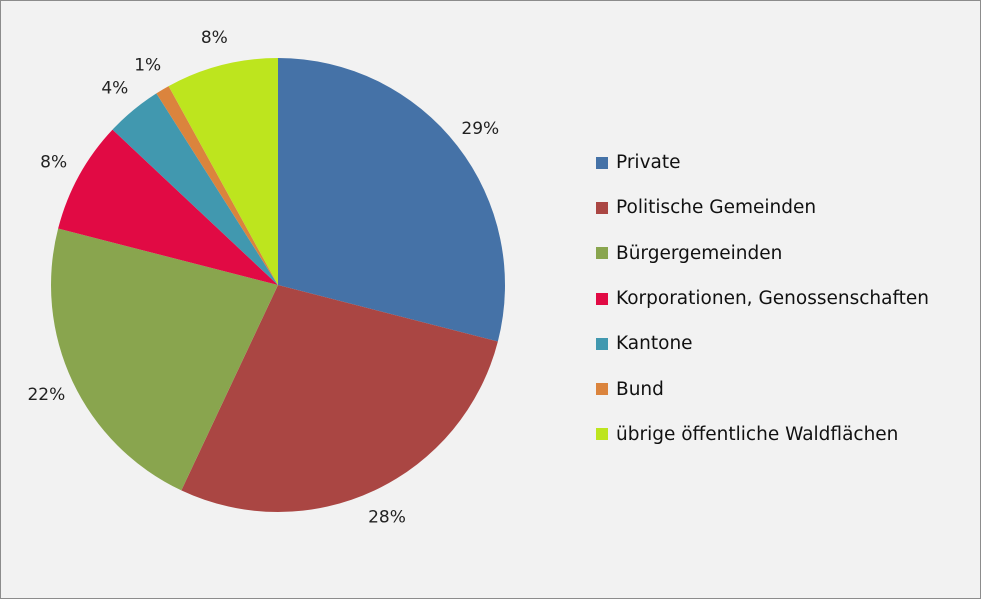 The height and width of the screenshot is (599, 981). Describe the element at coordinates (640, 389) in the screenshot. I see `legend-label: Bund` at that location.